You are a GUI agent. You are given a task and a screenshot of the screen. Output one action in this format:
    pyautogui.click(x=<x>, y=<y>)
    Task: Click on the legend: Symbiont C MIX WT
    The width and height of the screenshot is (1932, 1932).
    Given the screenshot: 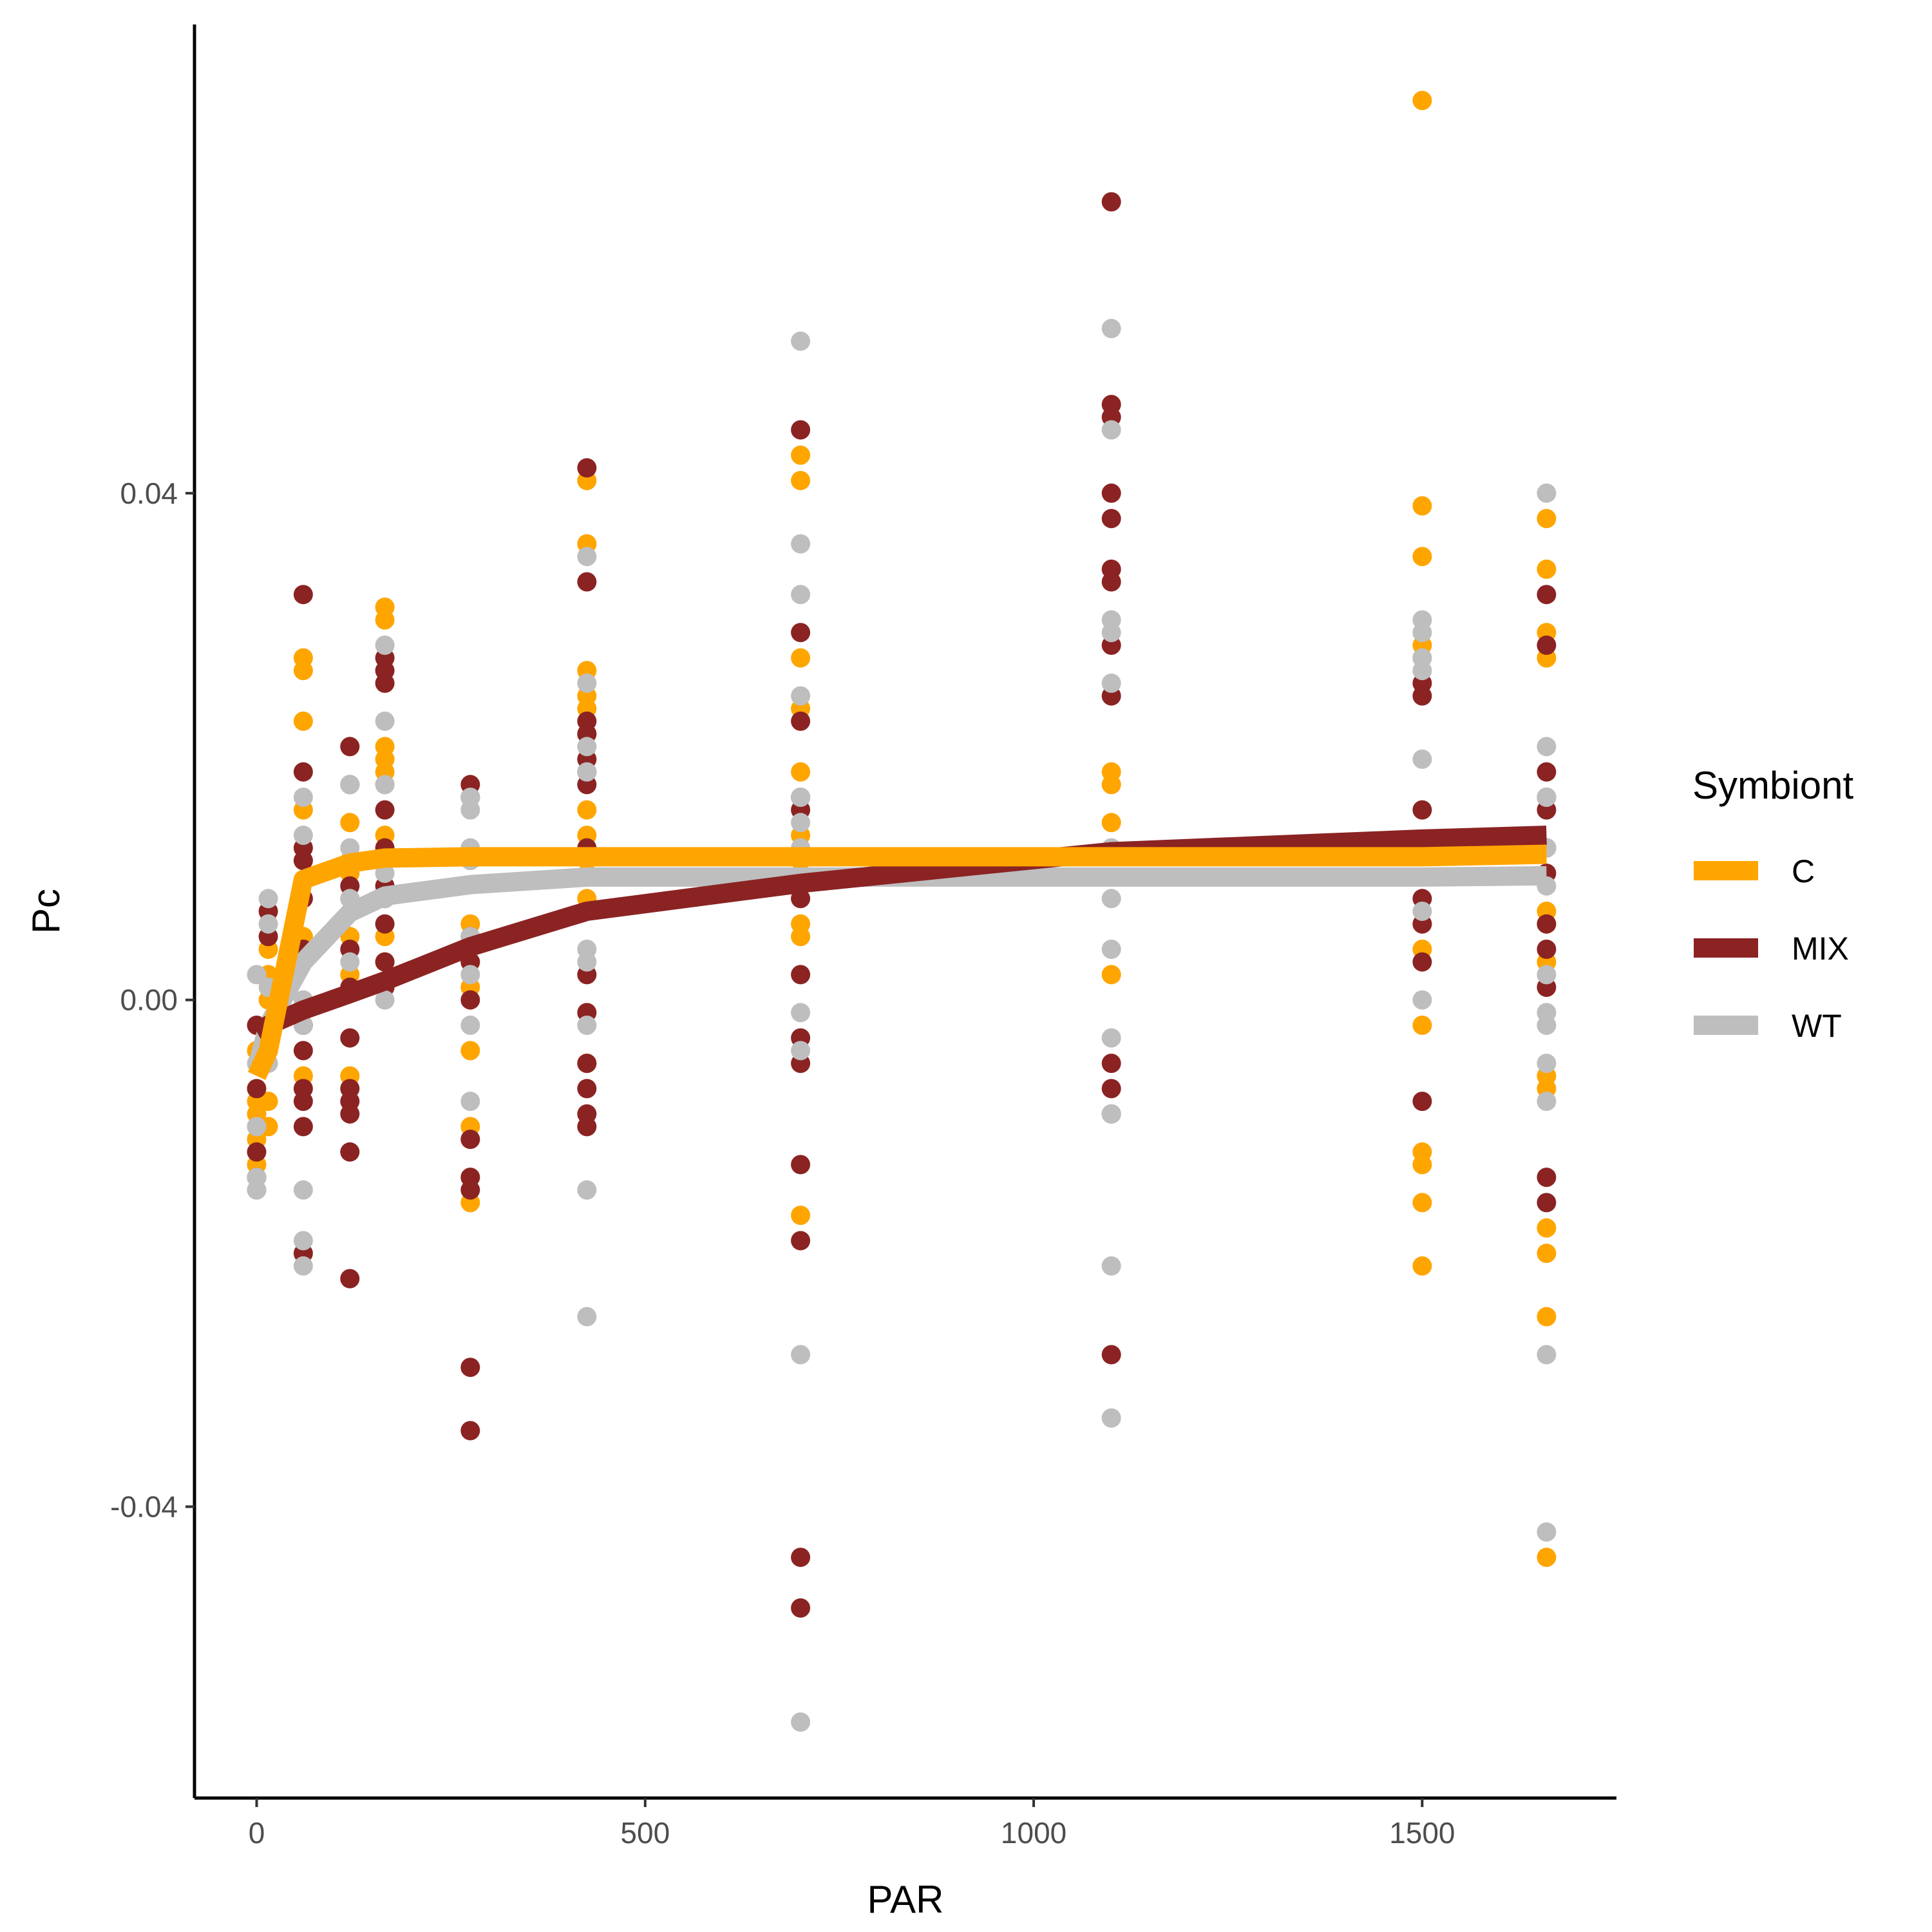 What is the action you would take?
    pyautogui.click(x=1772, y=904)
    